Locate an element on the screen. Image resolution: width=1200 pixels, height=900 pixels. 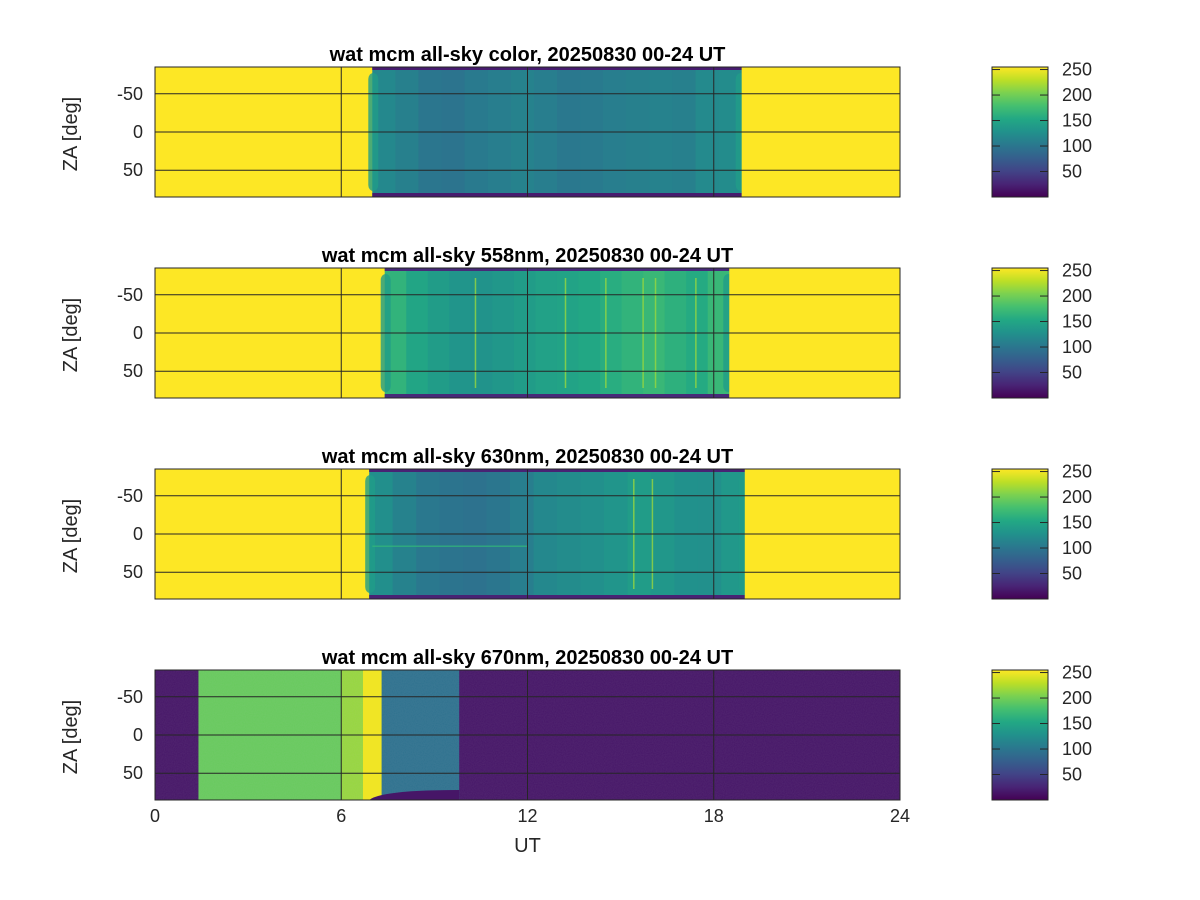
xtick-label: 12 is located at coordinates (527, 816).